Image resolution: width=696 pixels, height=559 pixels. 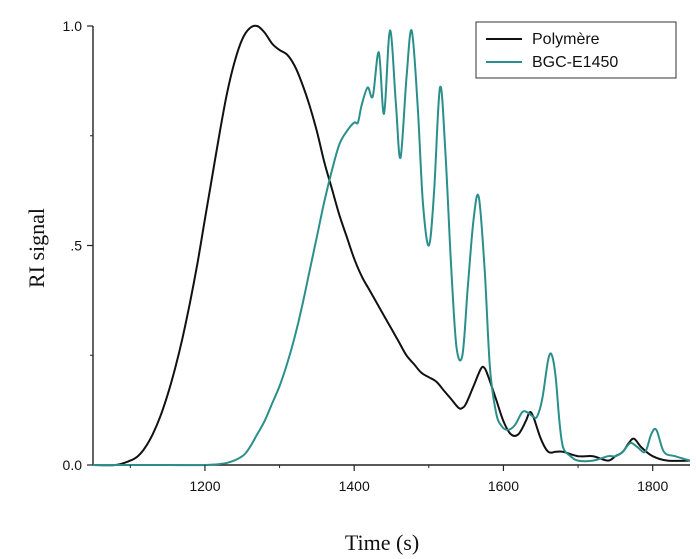 I want to click on legend-label: Polymère, so click(x=566, y=39).